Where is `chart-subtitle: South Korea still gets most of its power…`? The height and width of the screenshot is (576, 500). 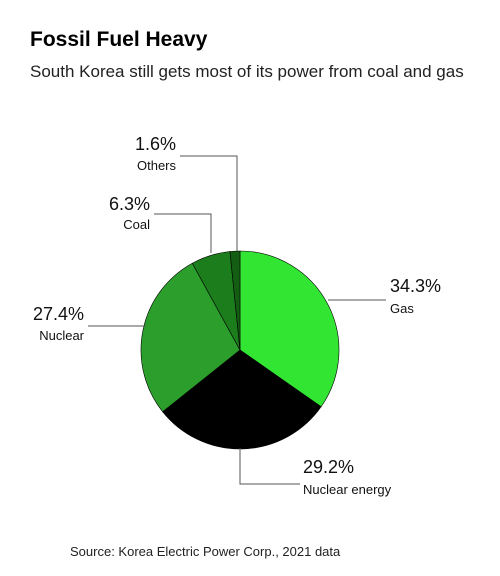
chart-subtitle: South Korea still gets most of its power… is located at coordinates (247, 71).